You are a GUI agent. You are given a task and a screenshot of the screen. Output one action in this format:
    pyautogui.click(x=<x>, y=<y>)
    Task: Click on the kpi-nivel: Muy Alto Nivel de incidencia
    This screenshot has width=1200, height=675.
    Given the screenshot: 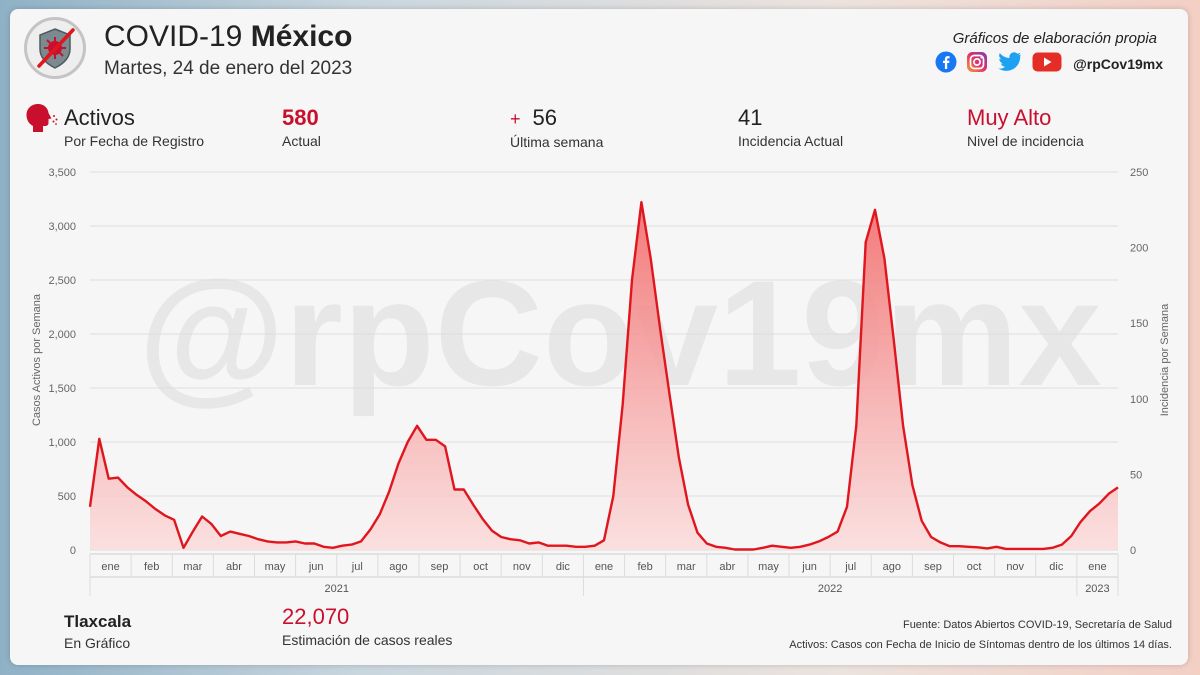 What is the action you would take?
    pyautogui.click(x=1025, y=127)
    